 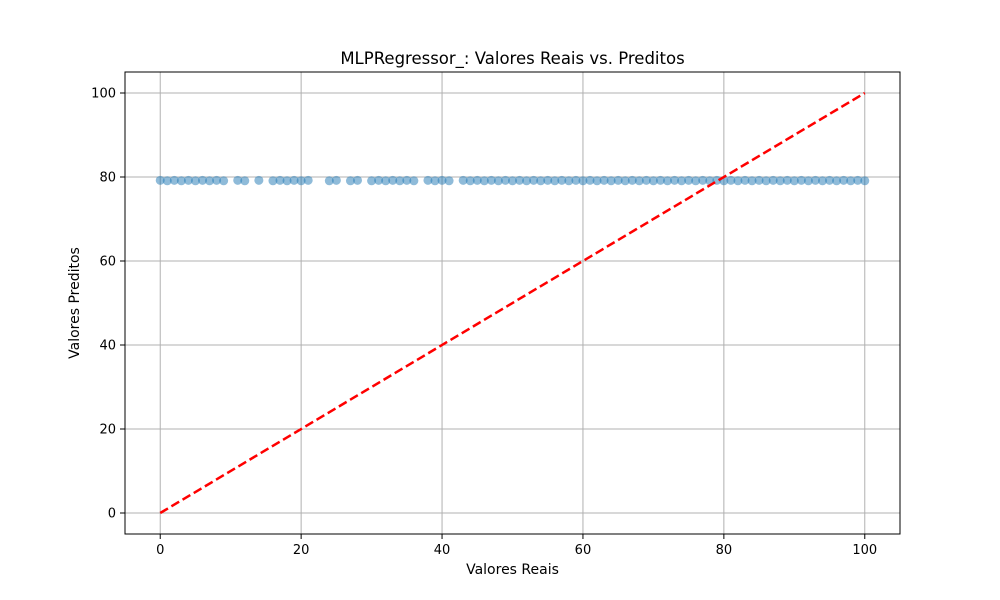 I want to click on x-tick-label: 100, so click(x=864, y=550).